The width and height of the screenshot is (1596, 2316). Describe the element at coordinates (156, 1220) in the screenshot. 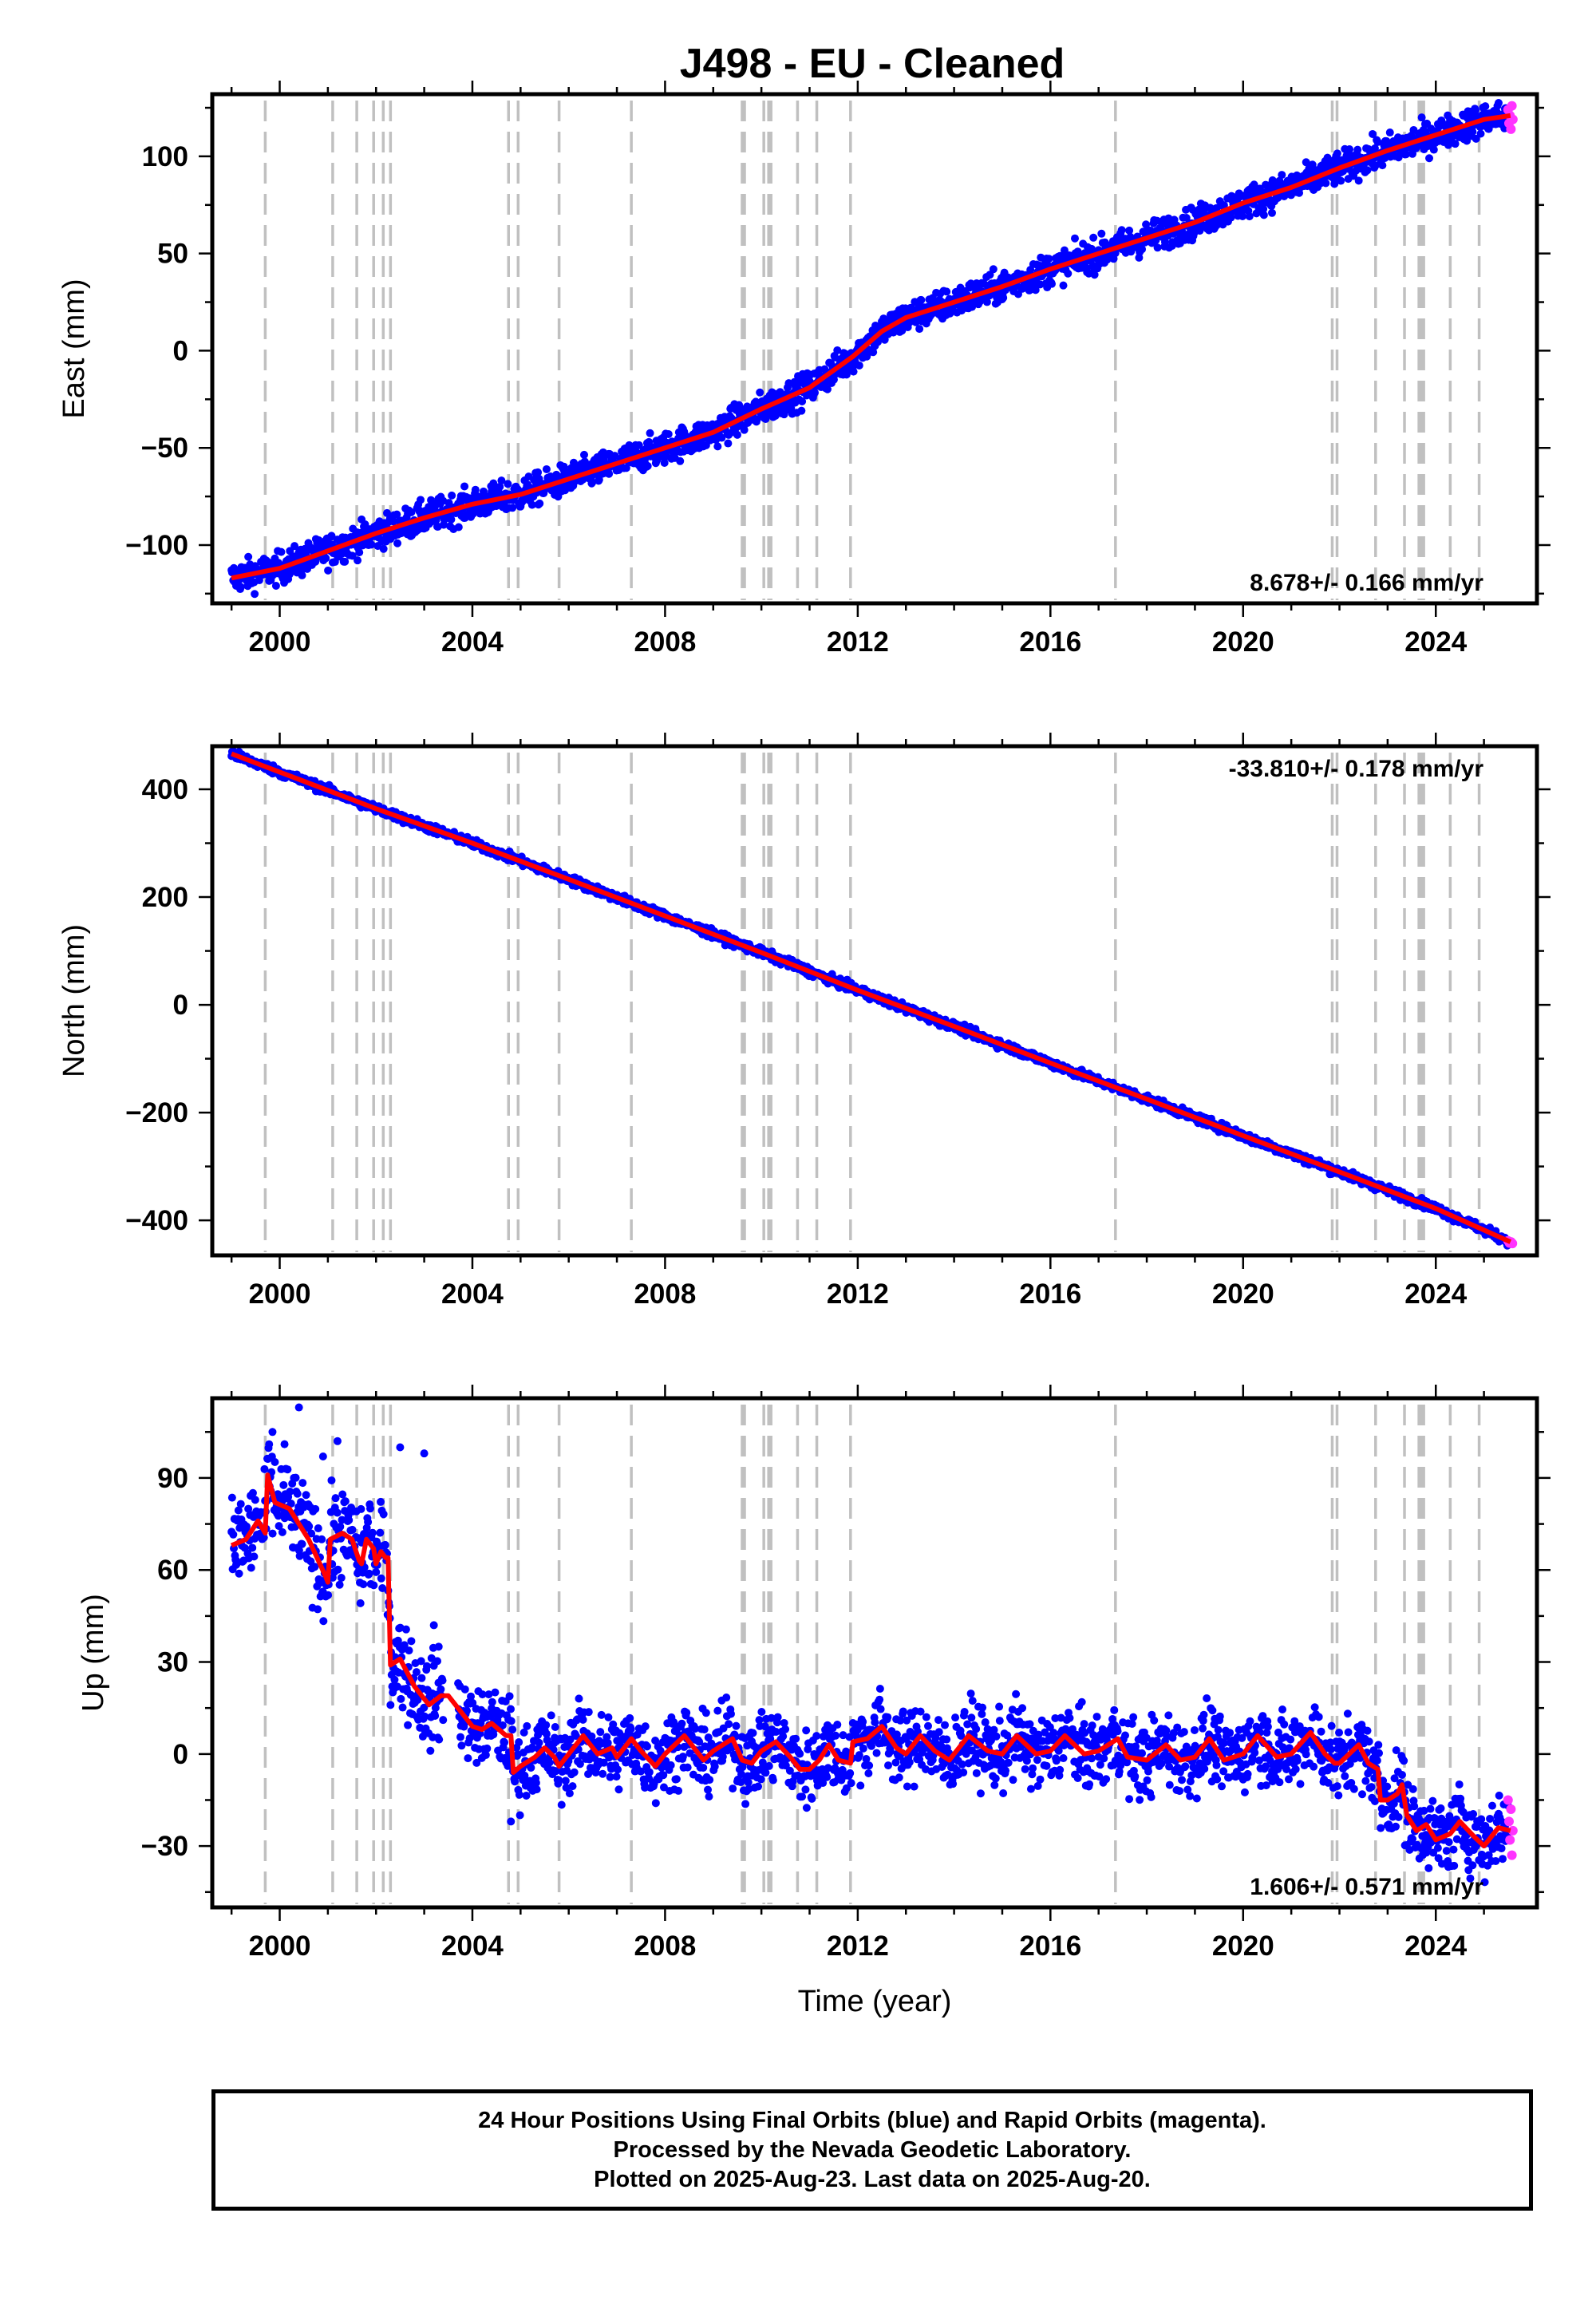

I see `y-tick-label: −400` at that location.